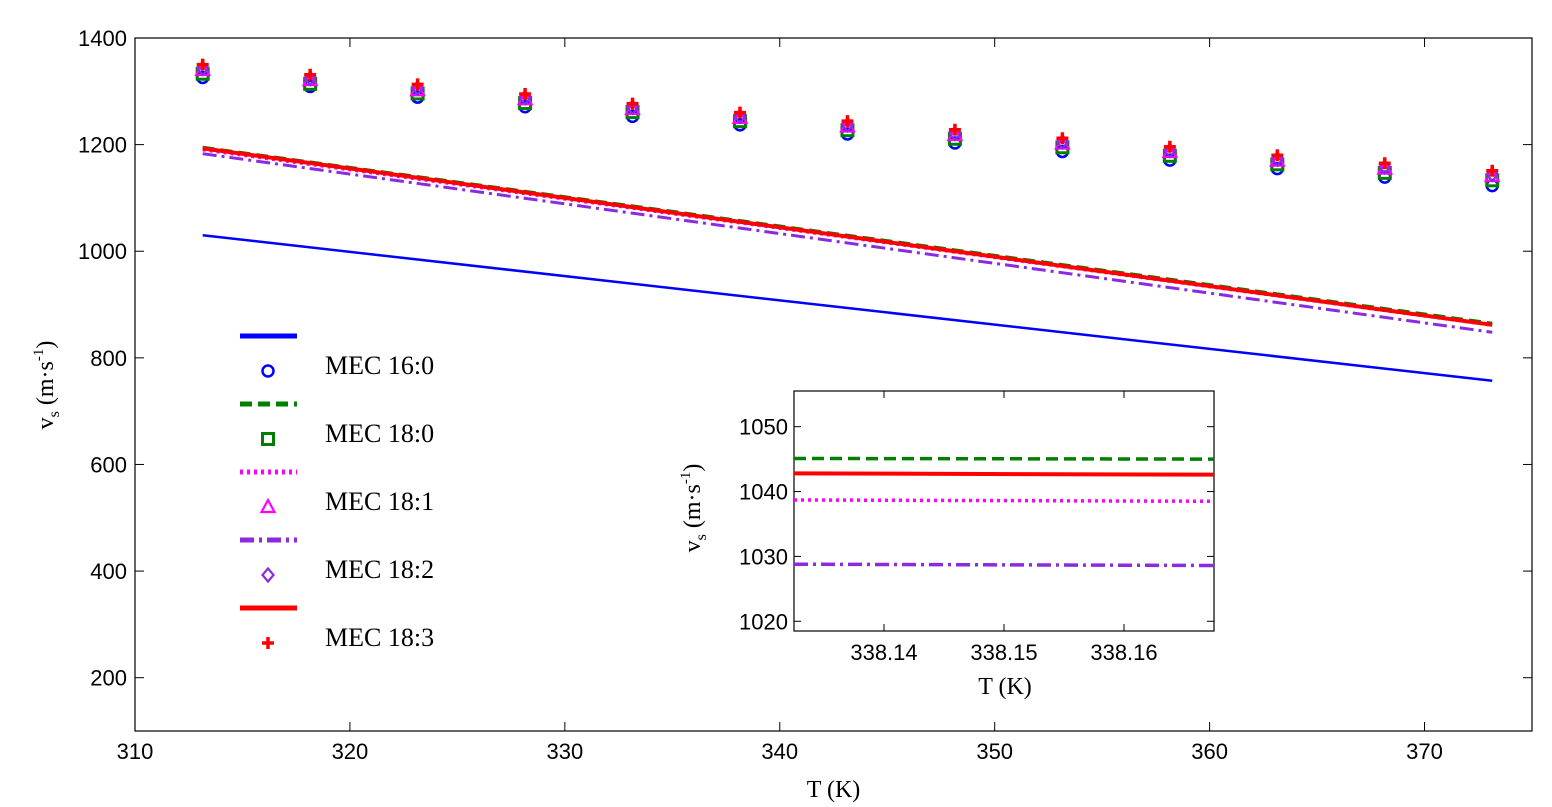 The image size is (1552, 807). I want to click on legend-label: MEC 16:0, so click(379, 365).